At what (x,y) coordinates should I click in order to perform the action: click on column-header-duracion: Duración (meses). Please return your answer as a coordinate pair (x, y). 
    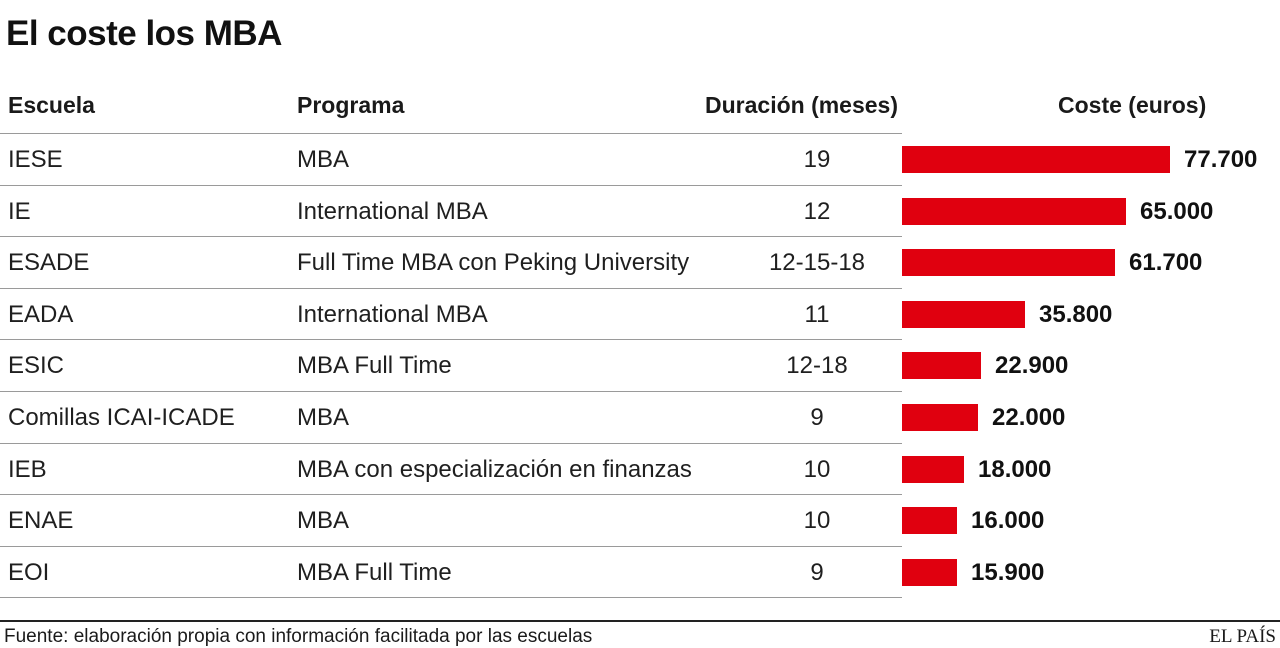
    Looking at the image, I should click on (802, 105).